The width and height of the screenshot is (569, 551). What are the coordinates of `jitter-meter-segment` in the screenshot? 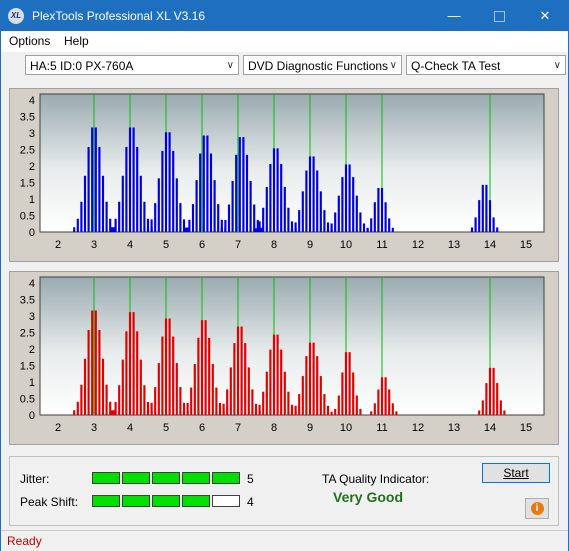 It's located at (226, 478).